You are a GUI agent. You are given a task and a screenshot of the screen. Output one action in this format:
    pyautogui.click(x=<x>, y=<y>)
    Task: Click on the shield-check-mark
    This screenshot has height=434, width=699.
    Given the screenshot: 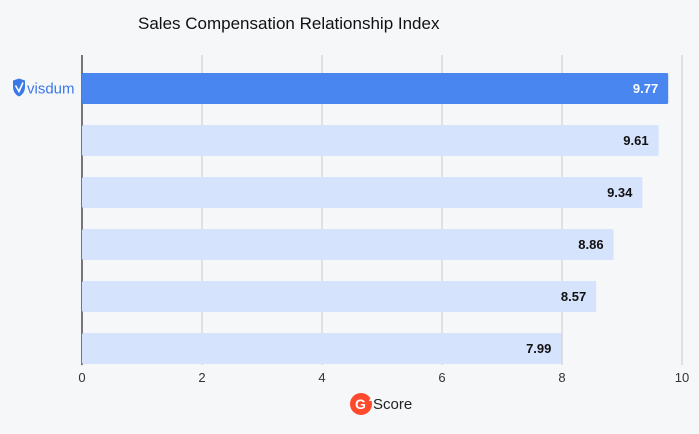 What is the action you would take?
    pyautogui.click(x=19, y=88)
    